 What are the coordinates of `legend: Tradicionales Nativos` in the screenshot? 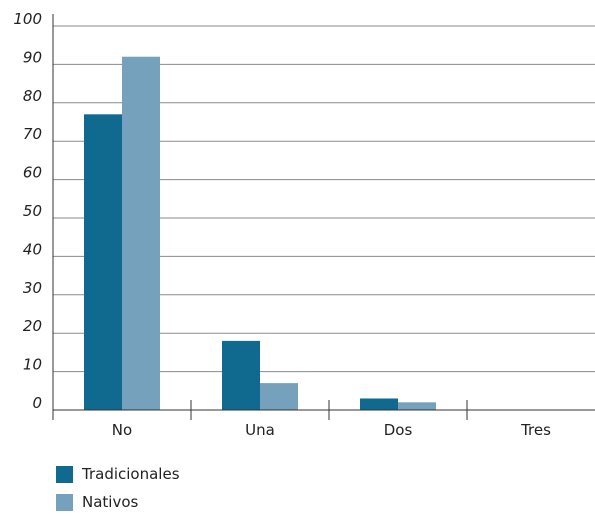 It's located at (118, 488).